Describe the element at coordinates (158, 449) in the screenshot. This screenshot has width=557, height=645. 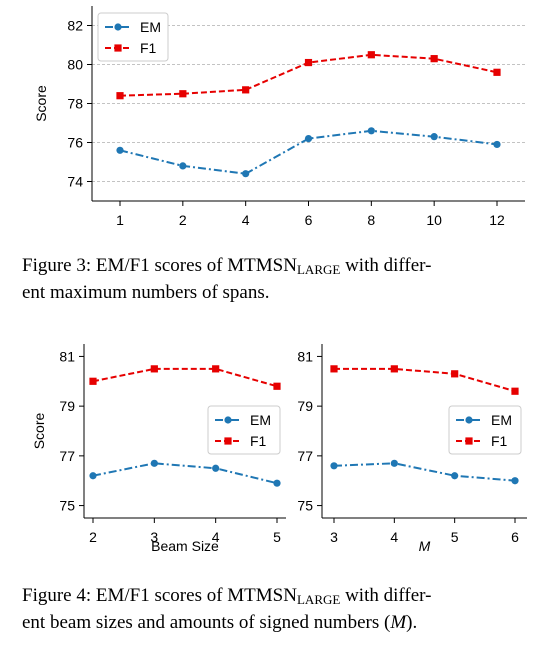
I see `fig4a-chart: 75 77 79 81 2 3 4 5 Score Beam Size EM F1` at that location.